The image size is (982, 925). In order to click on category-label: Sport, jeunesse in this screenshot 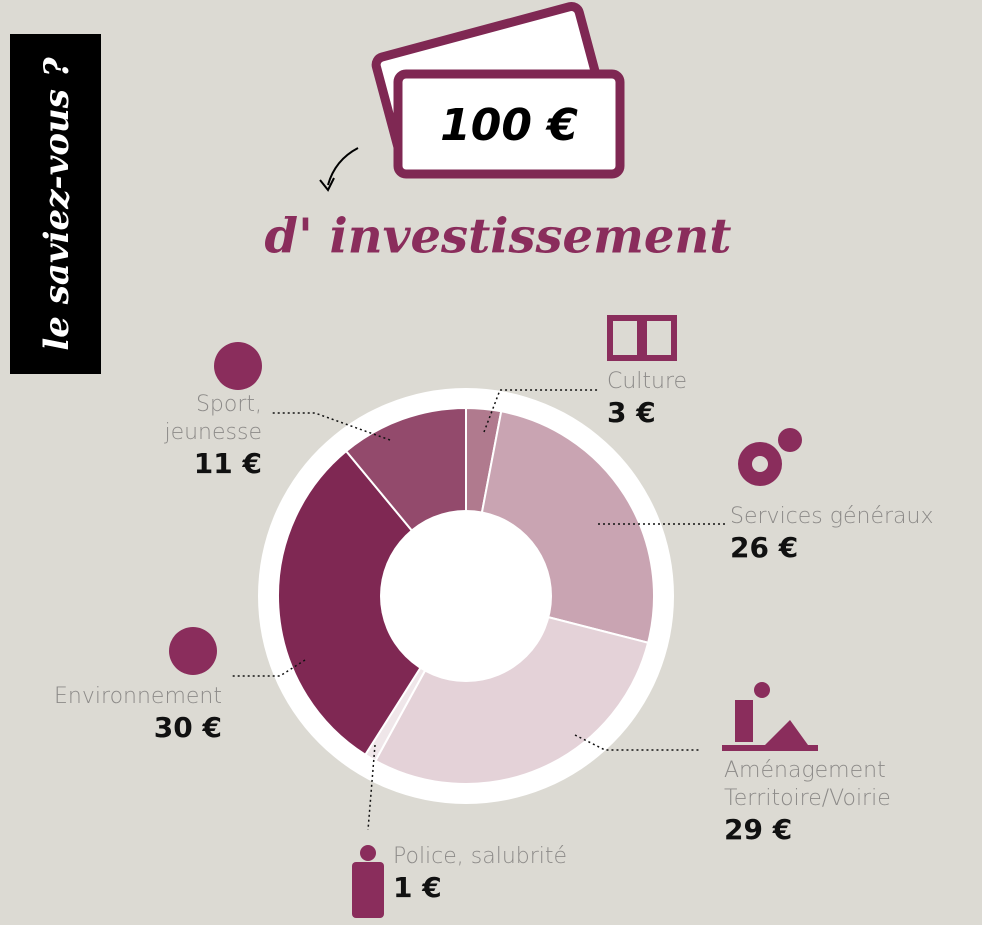, I will do `click(213, 418)`.